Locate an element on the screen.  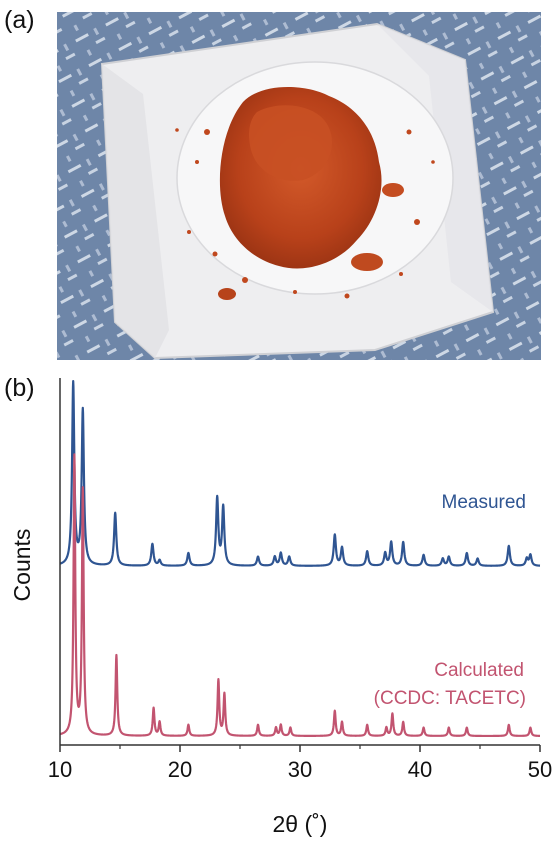
paper-fold-right is located at coordinates (435, 168).